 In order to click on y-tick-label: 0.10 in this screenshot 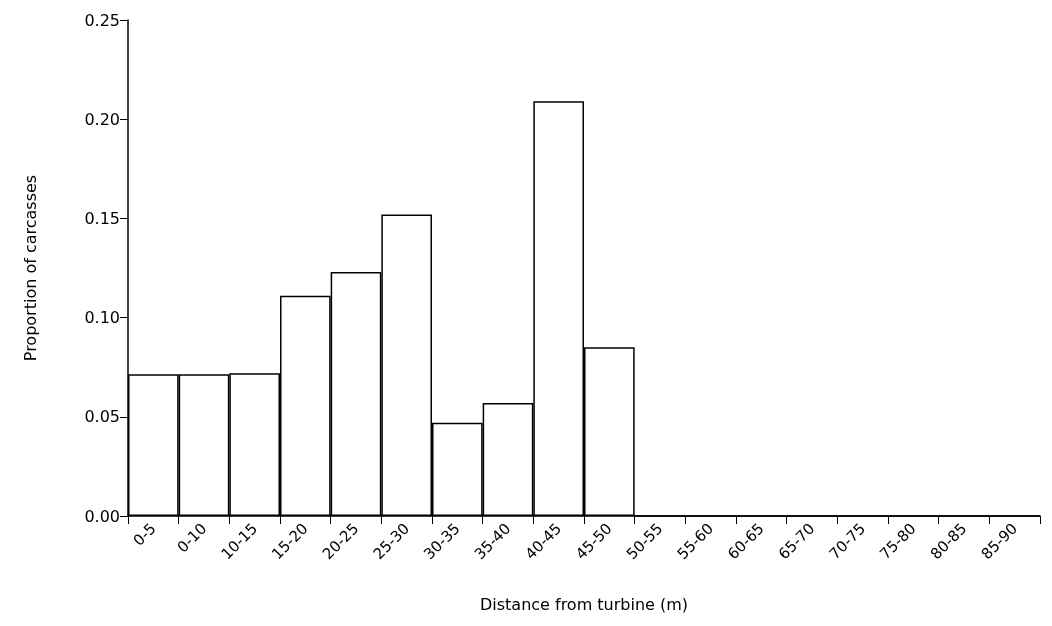, I will do `click(102, 318)`.